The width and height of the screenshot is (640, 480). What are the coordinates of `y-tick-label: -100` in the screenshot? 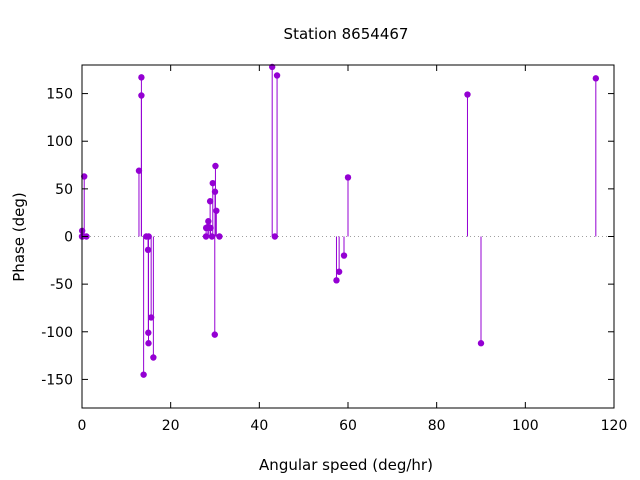 It's located at (57, 333).